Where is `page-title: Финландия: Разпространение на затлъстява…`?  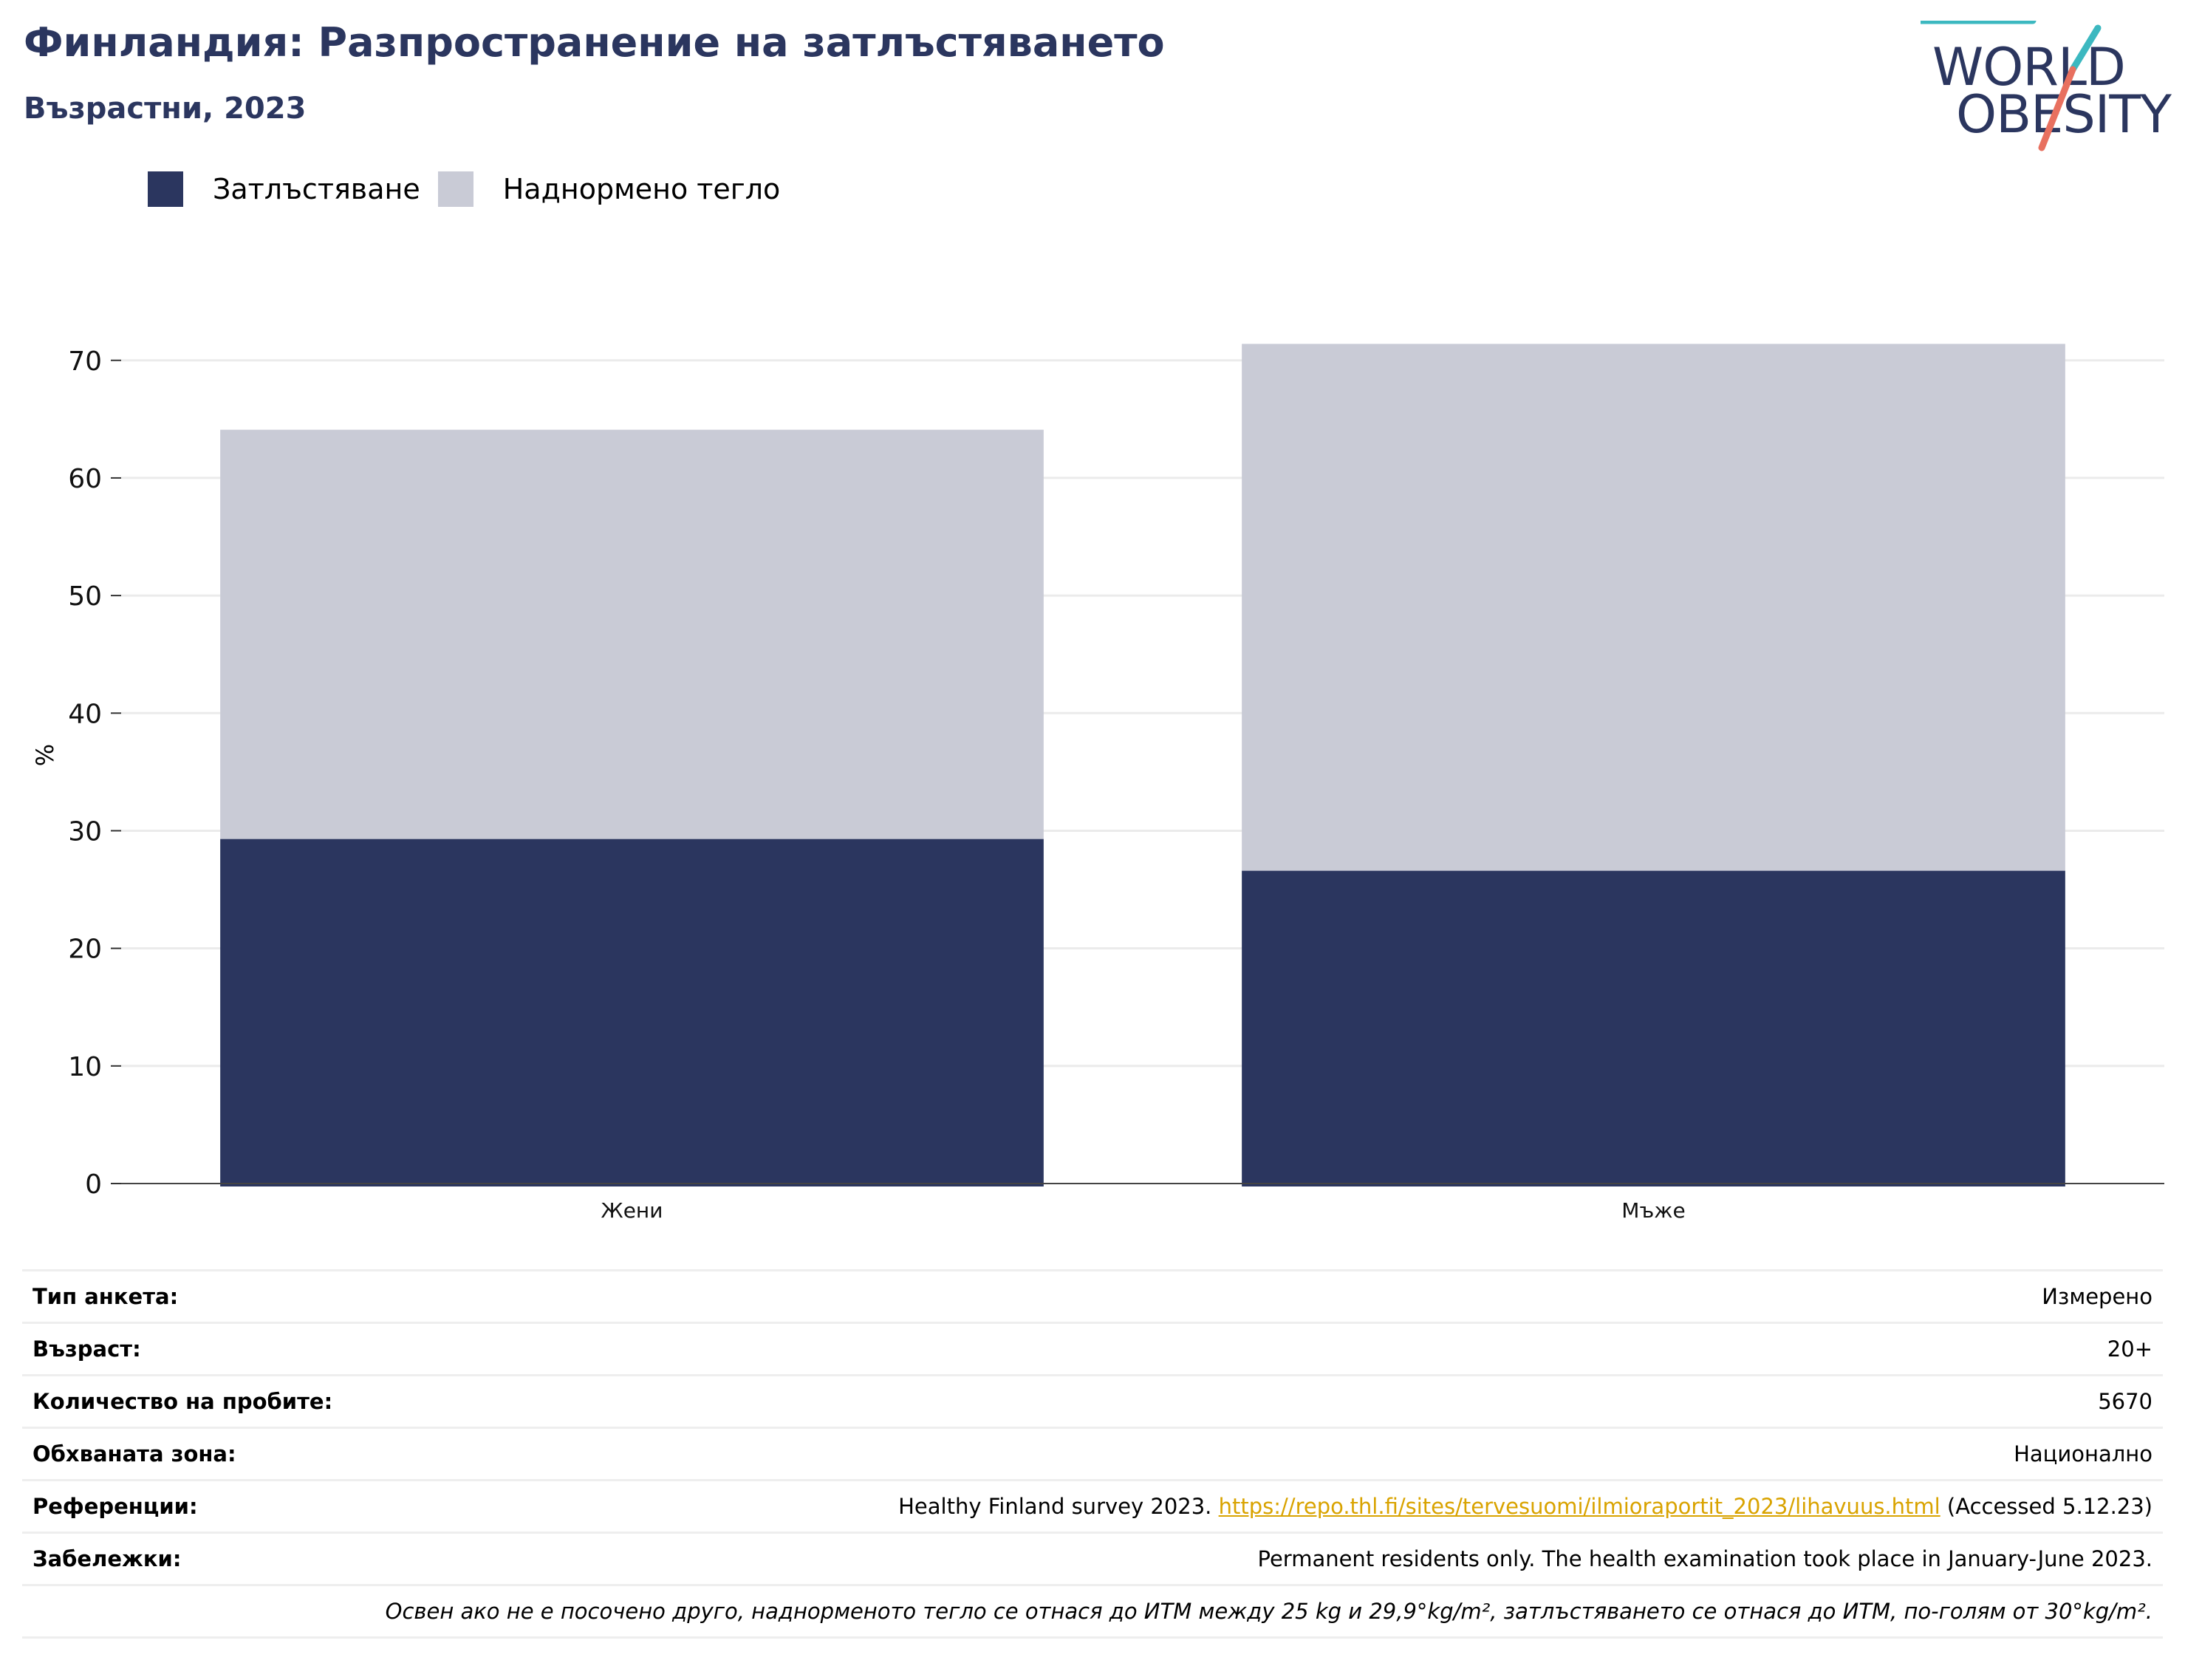 page-title: Финландия: Разпространение на затлъстява… is located at coordinates (594, 42).